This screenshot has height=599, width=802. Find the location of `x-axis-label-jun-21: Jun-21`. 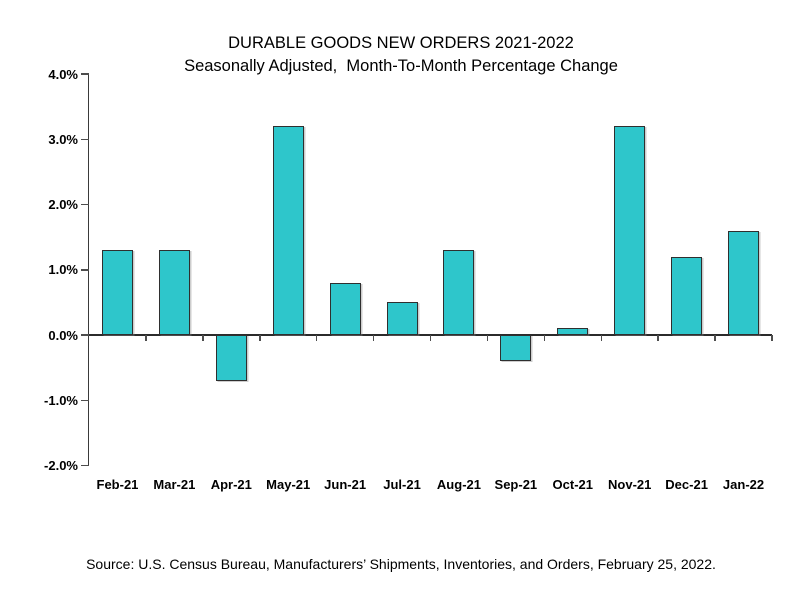

x-axis-label-jun-21: Jun-21 is located at coordinates (345, 484).